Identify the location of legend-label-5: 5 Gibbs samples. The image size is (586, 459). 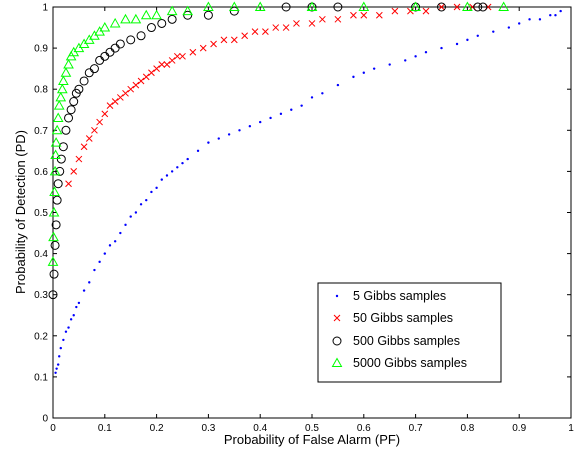
(399, 296).